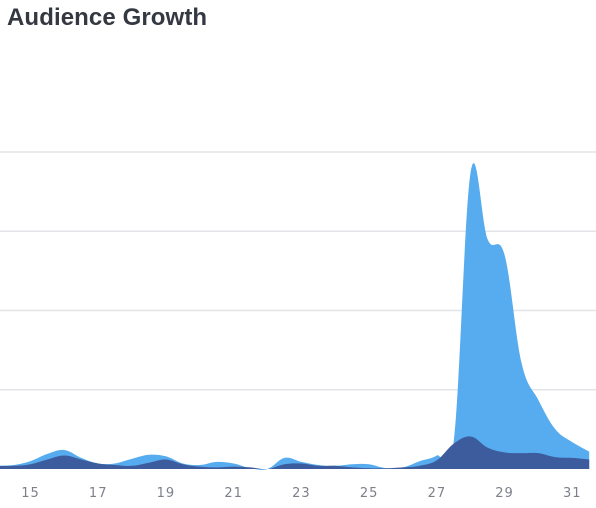  I want to click on series-2-area, so click(295, 453).